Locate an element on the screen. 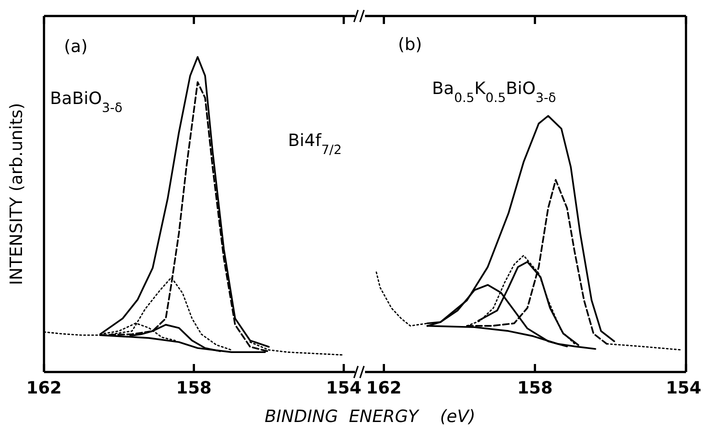  x-axis-title: BINDING ENERGY (eV) is located at coordinates (370, 417).